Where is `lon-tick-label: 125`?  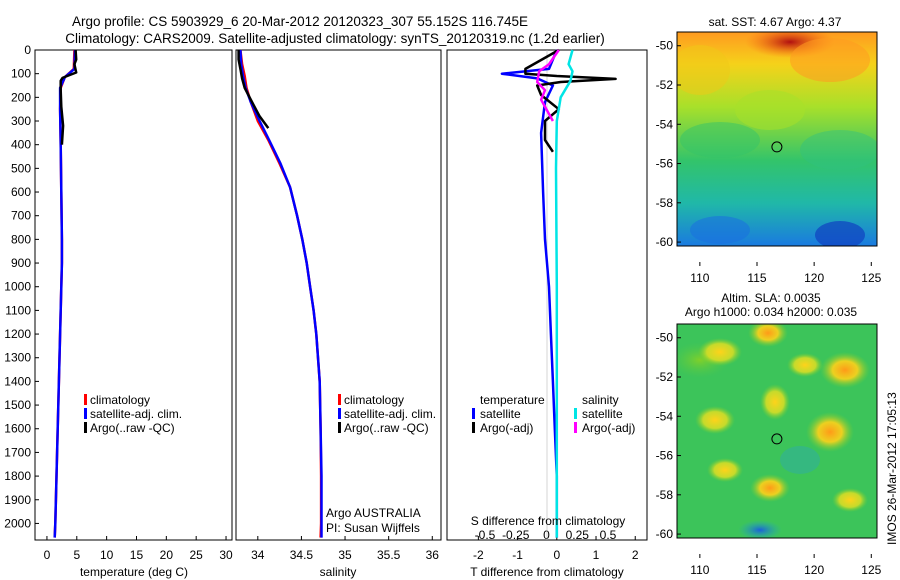
lon-tick-label: 125 is located at coordinates (871, 570).